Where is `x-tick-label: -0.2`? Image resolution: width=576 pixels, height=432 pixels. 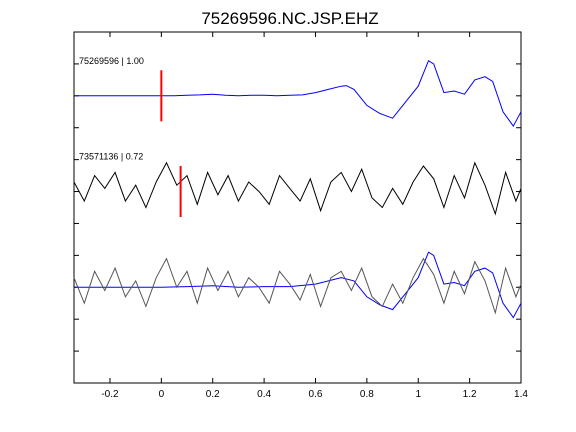
x-tick-label: -0.2 is located at coordinates (110, 394).